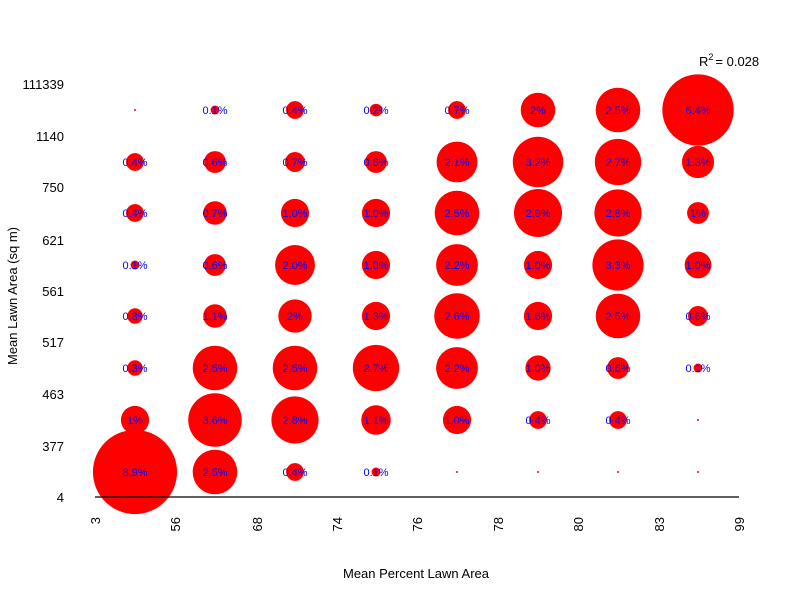  What do you see at coordinates (175, 524) in the screenshot?
I see `x-tick-label: 56` at bounding box center [175, 524].